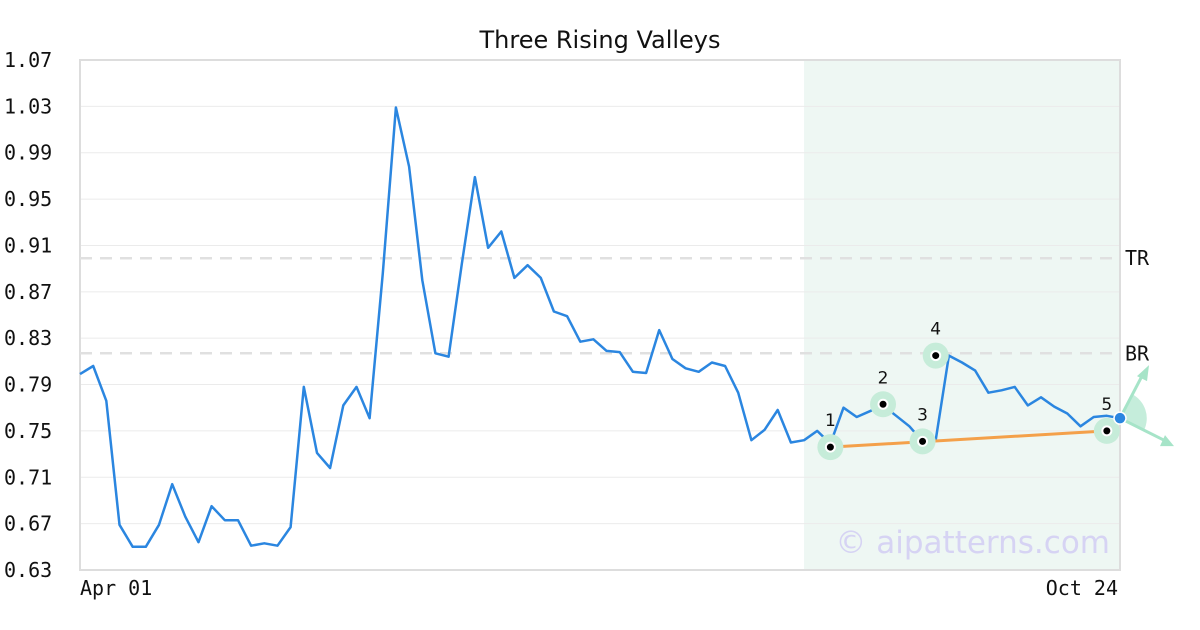  What do you see at coordinates (1137, 353) in the screenshot?
I see `resistance-label: BR` at bounding box center [1137, 353].